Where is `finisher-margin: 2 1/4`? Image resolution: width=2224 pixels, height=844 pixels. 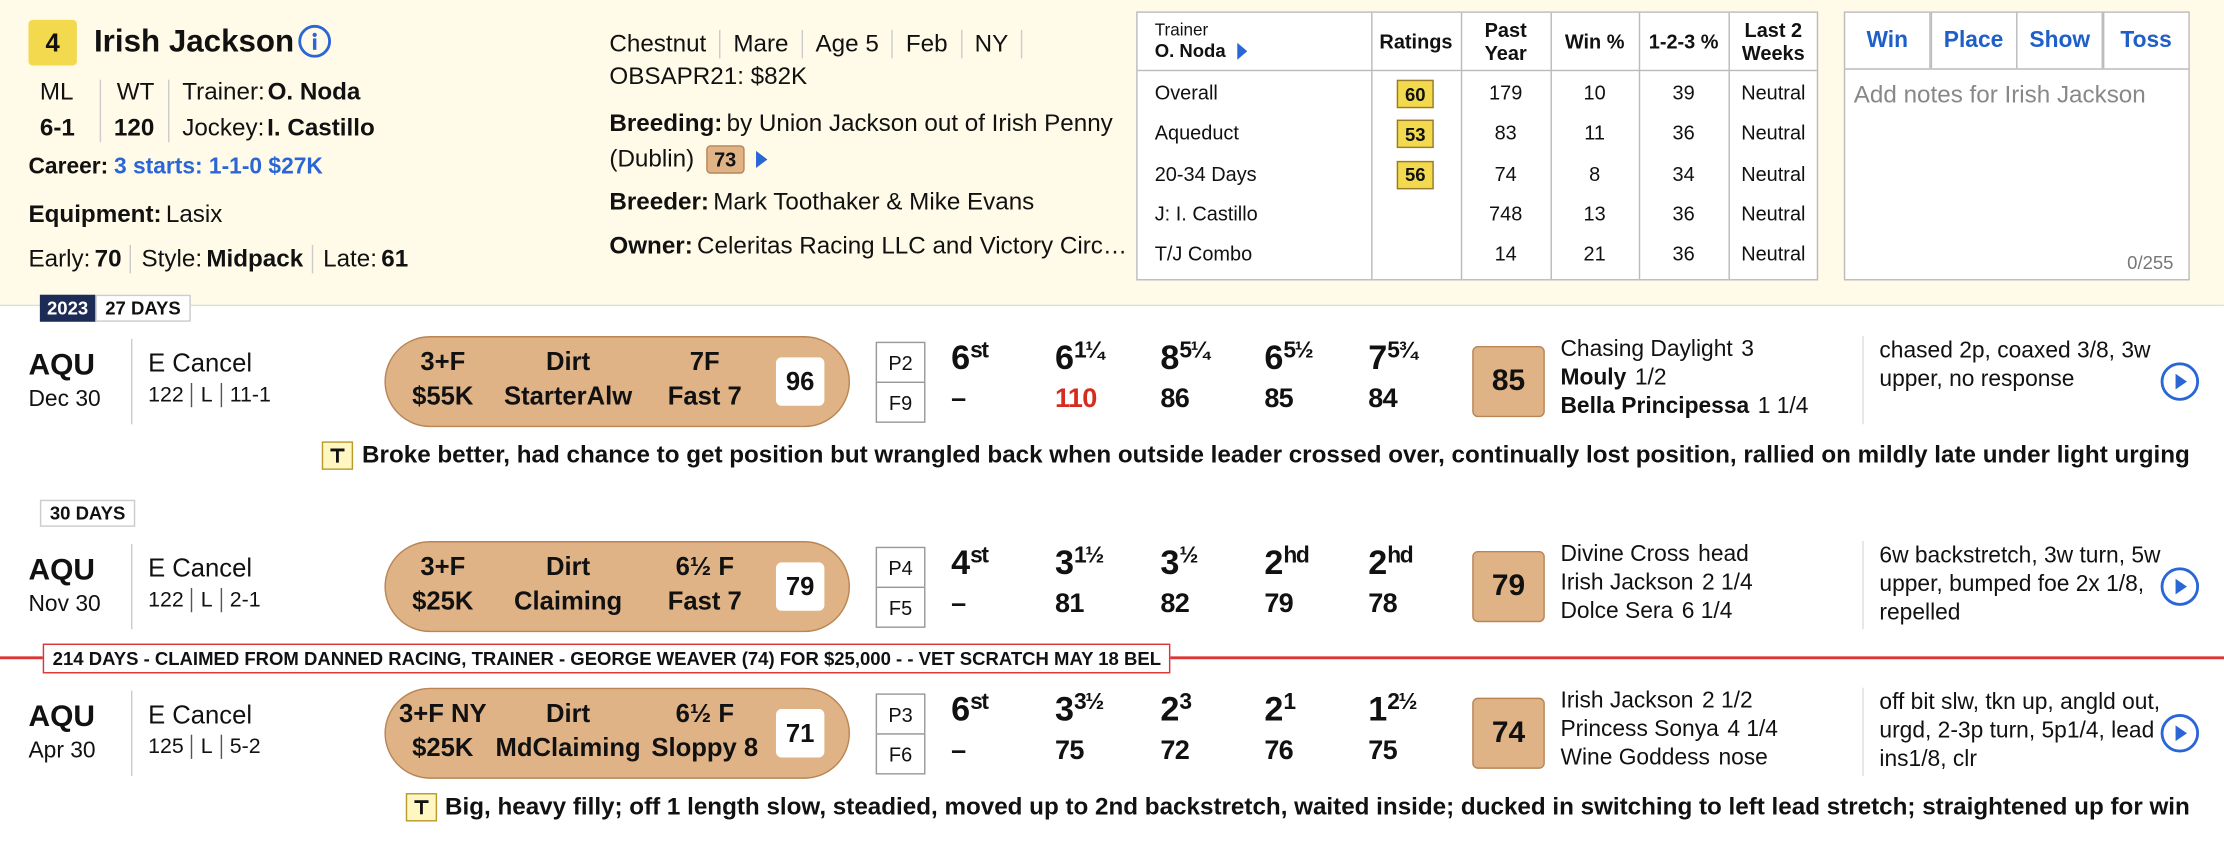 finisher-margin: 2 1/4 is located at coordinates (1727, 583).